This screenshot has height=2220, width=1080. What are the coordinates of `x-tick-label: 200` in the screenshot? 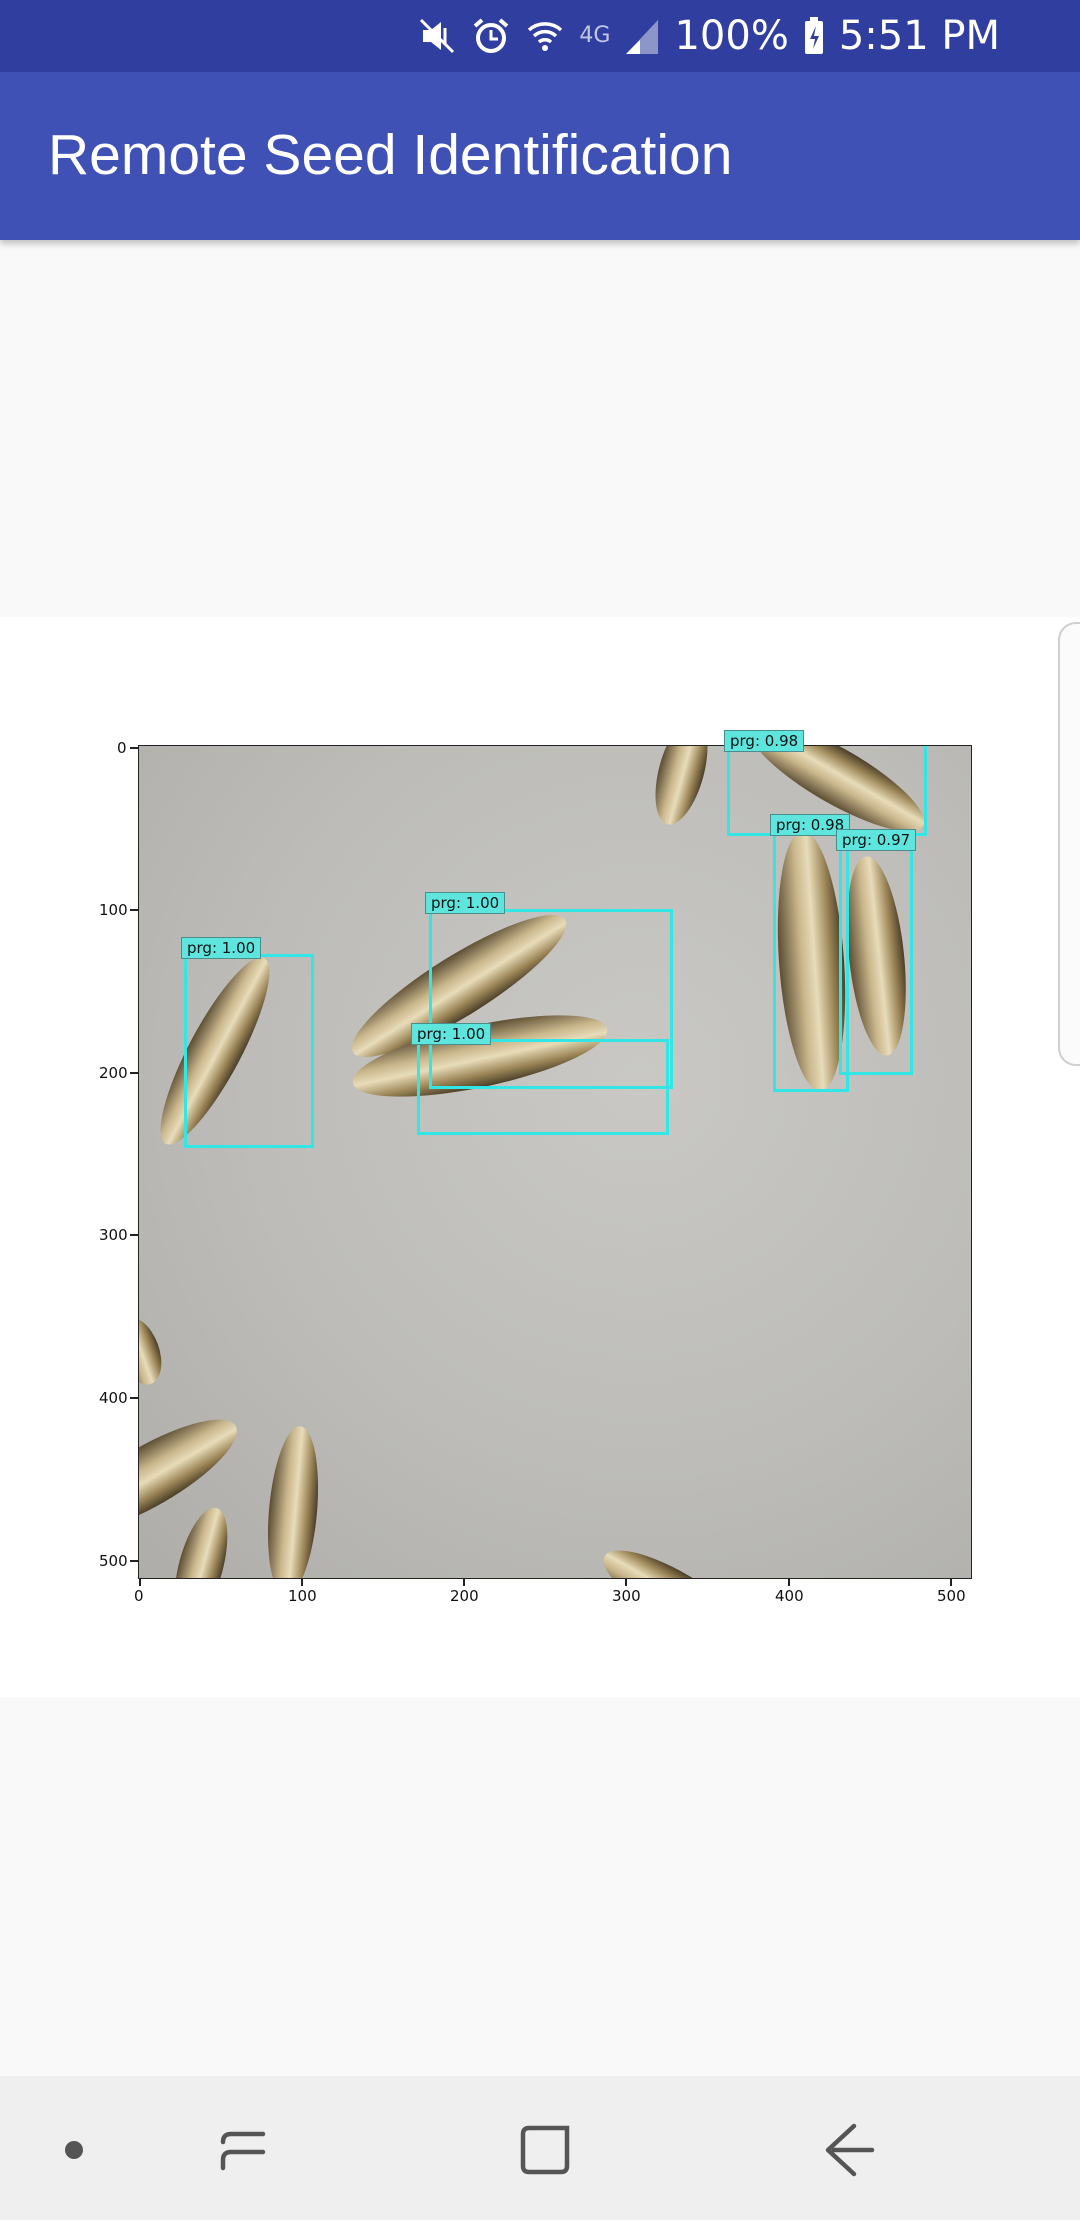 It's located at (464, 1596).